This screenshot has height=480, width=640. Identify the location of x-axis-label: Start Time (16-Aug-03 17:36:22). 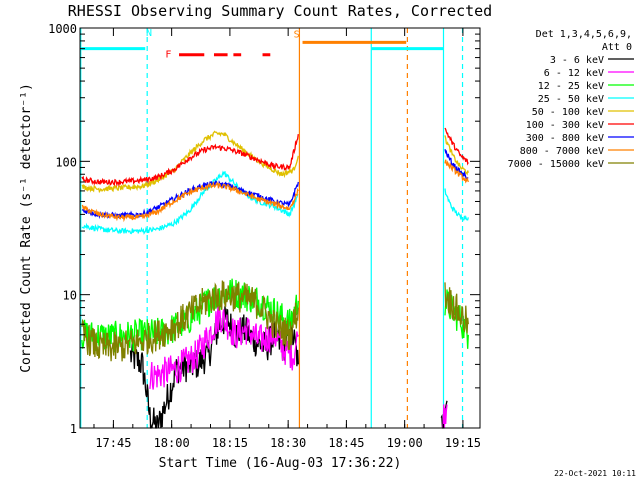
(280, 463).